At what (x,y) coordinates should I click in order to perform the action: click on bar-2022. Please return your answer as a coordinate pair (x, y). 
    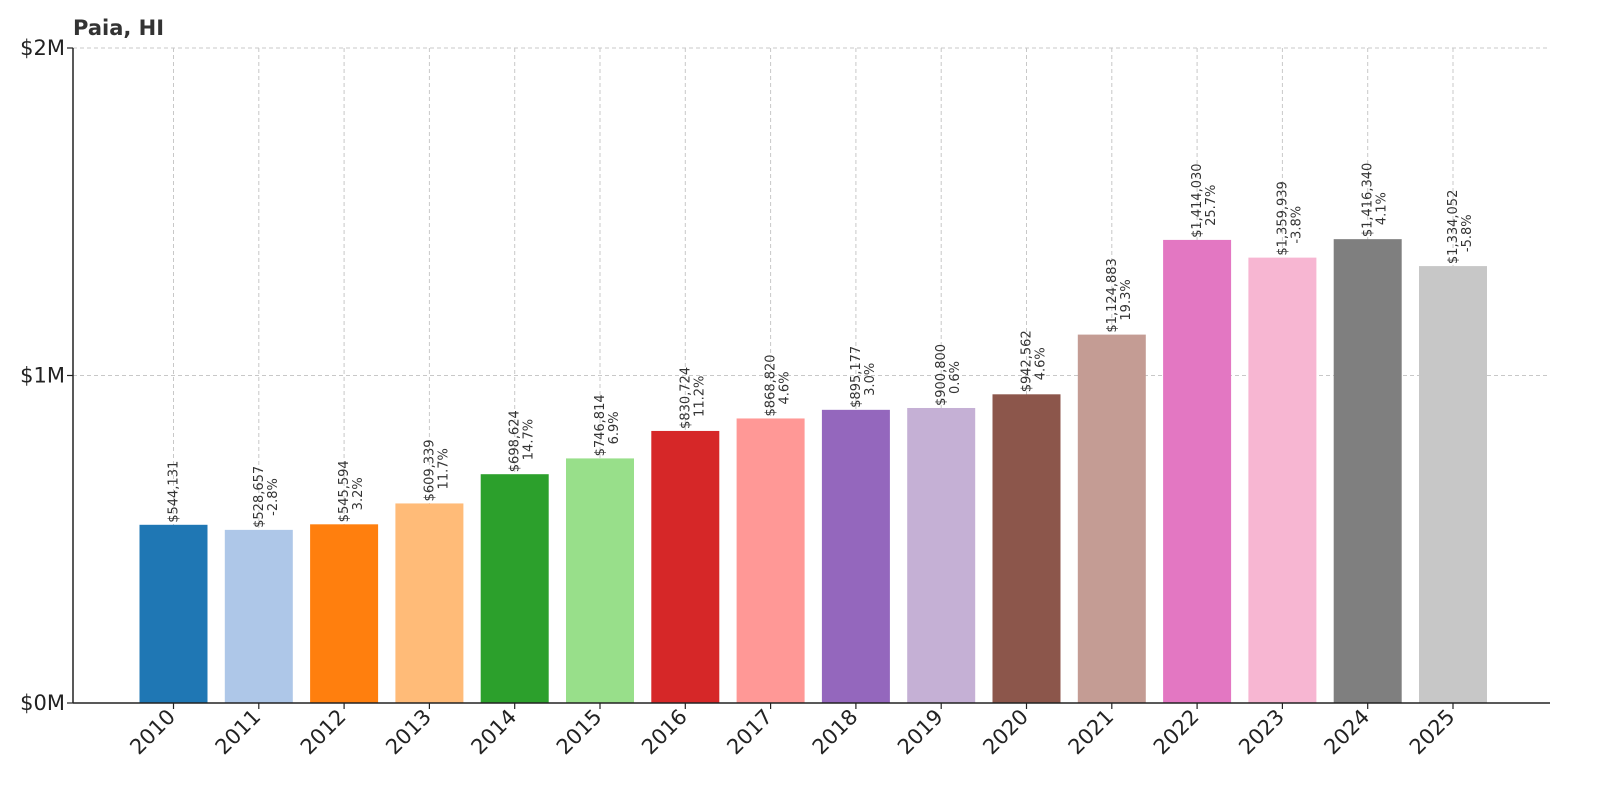
    Looking at the image, I should click on (1197, 471).